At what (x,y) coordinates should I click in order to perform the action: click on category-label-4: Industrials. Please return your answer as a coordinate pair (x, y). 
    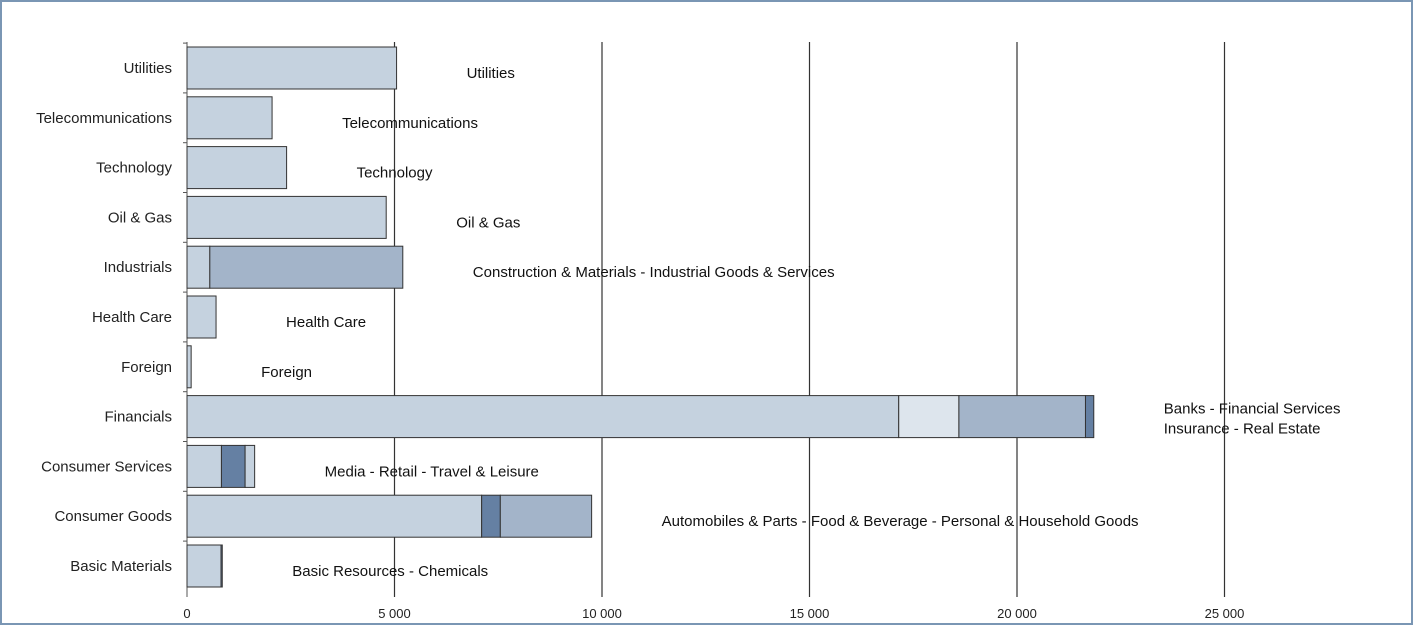
    Looking at the image, I should click on (138, 267).